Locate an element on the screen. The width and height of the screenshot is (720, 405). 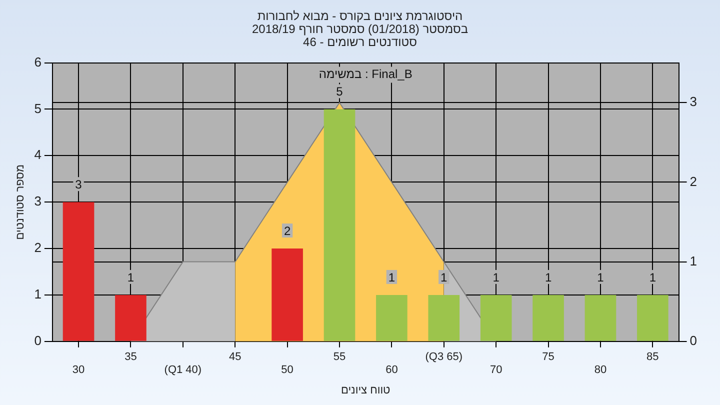
data-label: 2 is located at coordinates (287, 231).